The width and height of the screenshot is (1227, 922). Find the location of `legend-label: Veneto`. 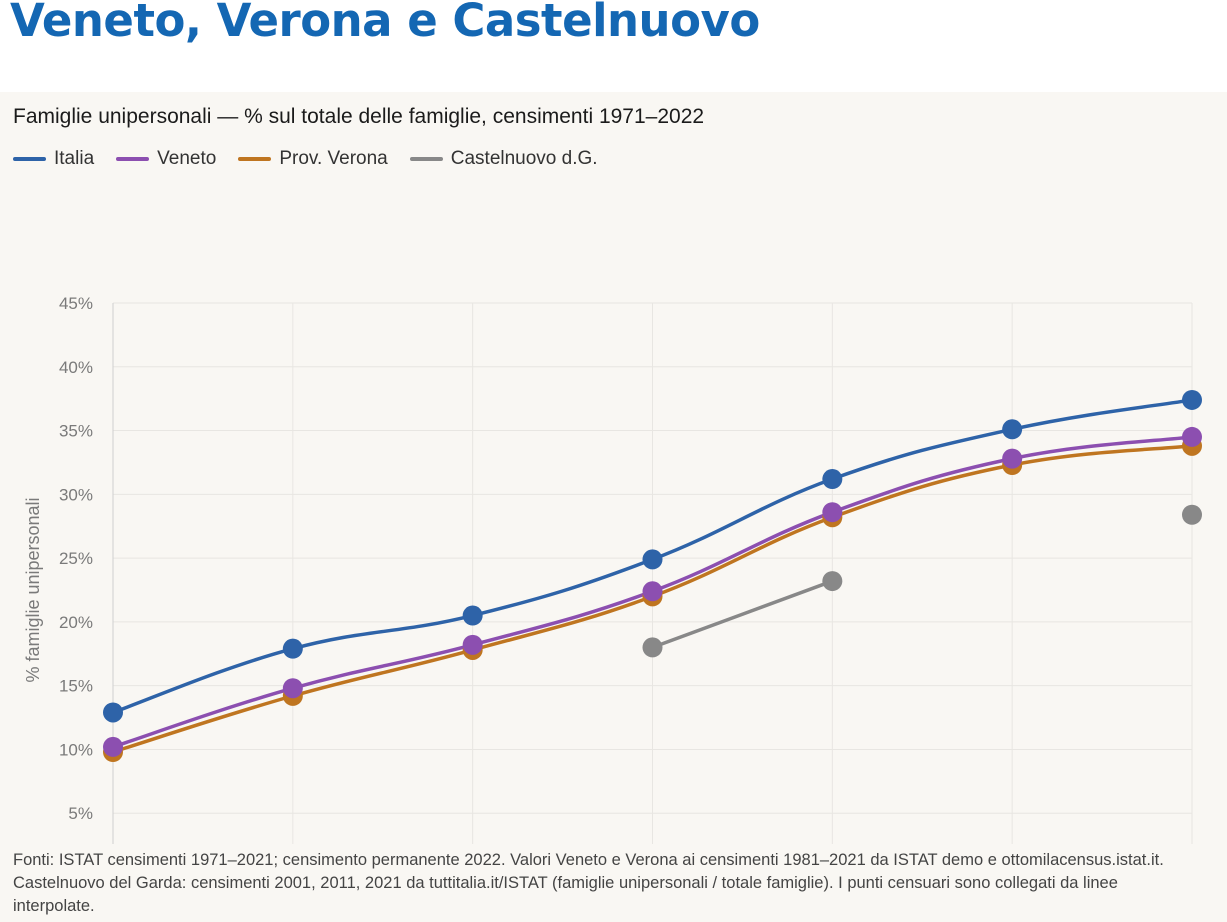

legend-label: Veneto is located at coordinates (187, 158).